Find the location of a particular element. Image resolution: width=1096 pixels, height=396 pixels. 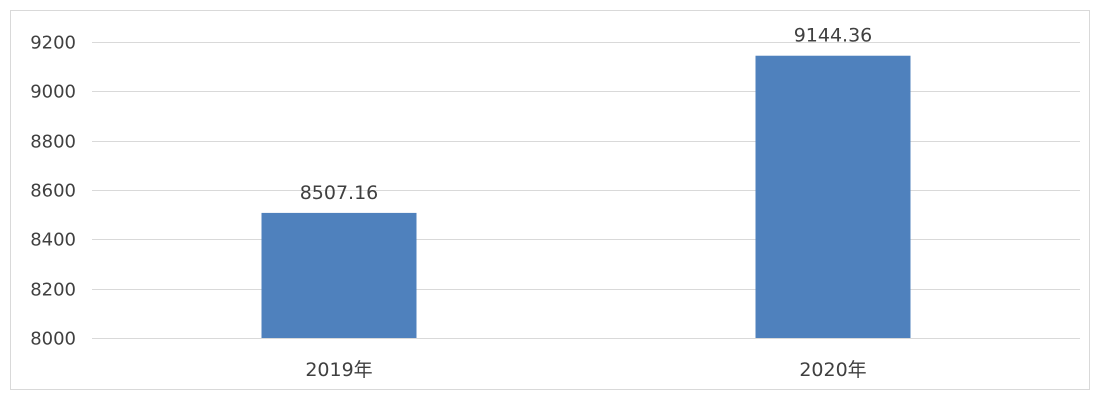

y-tick-label: 9000 is located at coordinates (53, 92).